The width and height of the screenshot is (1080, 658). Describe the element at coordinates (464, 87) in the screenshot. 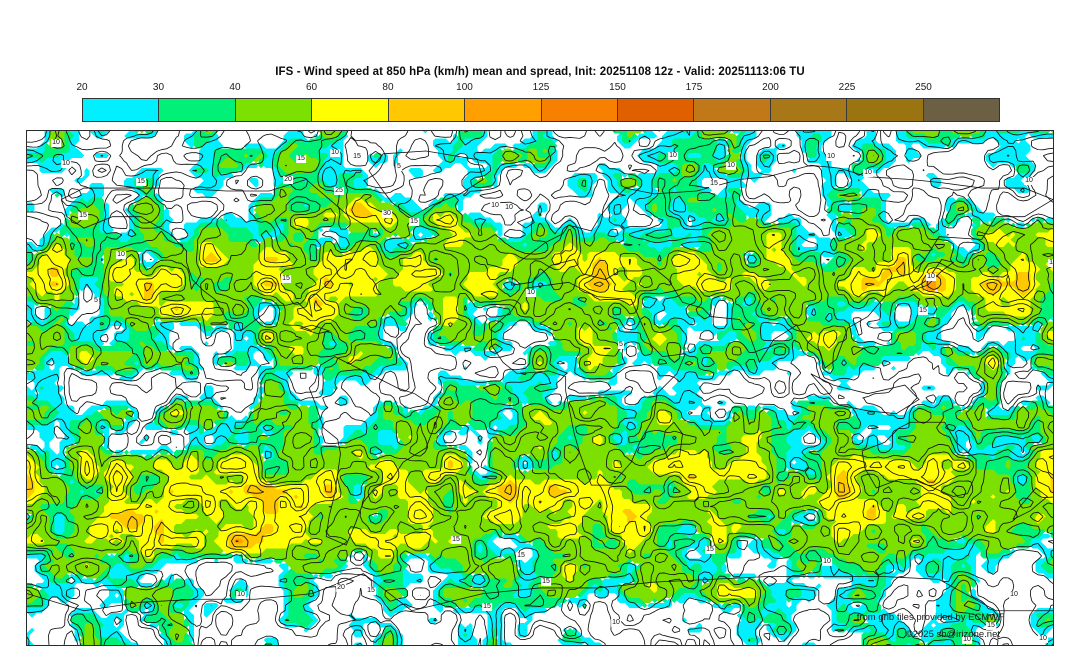

I see `colorbar-tick-100: 100` at that location.